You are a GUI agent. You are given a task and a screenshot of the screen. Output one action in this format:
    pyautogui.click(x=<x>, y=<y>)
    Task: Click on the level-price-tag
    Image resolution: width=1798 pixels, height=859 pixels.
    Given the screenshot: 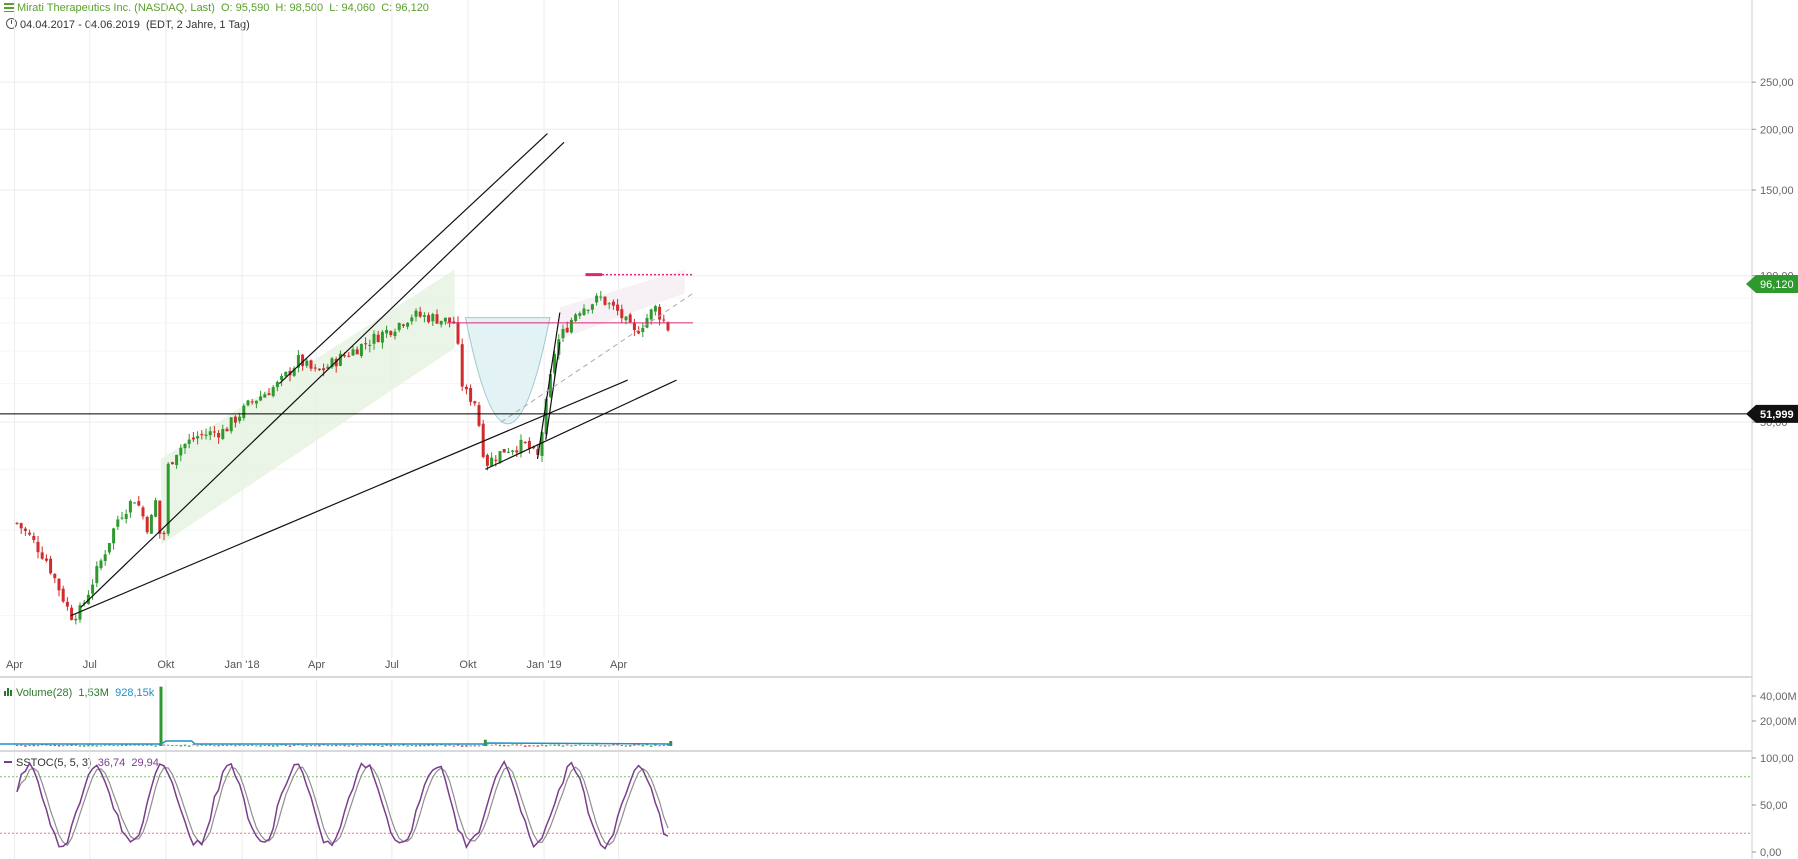 What is the action you would take?
    pyautogui.click(x=1772, y=413)
    